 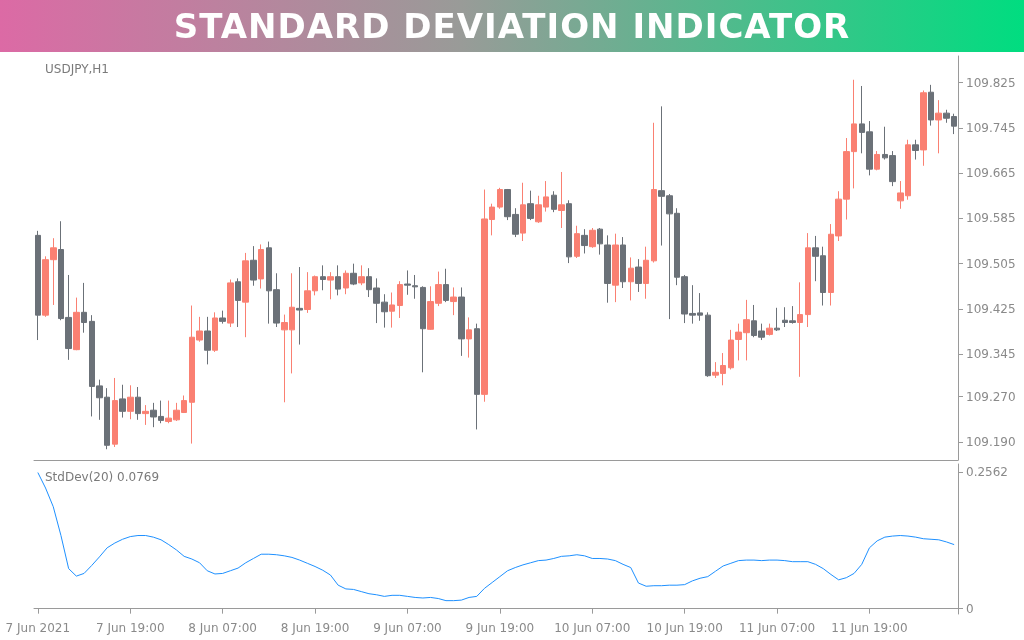 What do you see at coordinates (991, 308) in the screenshot?
I see `y-tick-label: 109.425` at bounding box center [991, 308].